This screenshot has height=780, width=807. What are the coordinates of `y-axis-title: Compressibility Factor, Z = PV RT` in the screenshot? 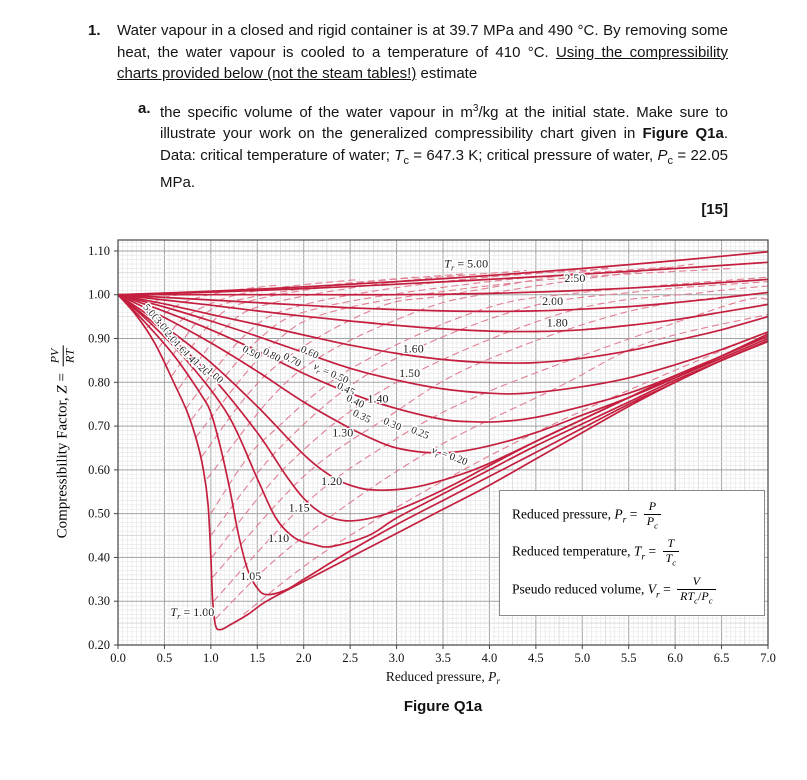 It's located at (63, 441).